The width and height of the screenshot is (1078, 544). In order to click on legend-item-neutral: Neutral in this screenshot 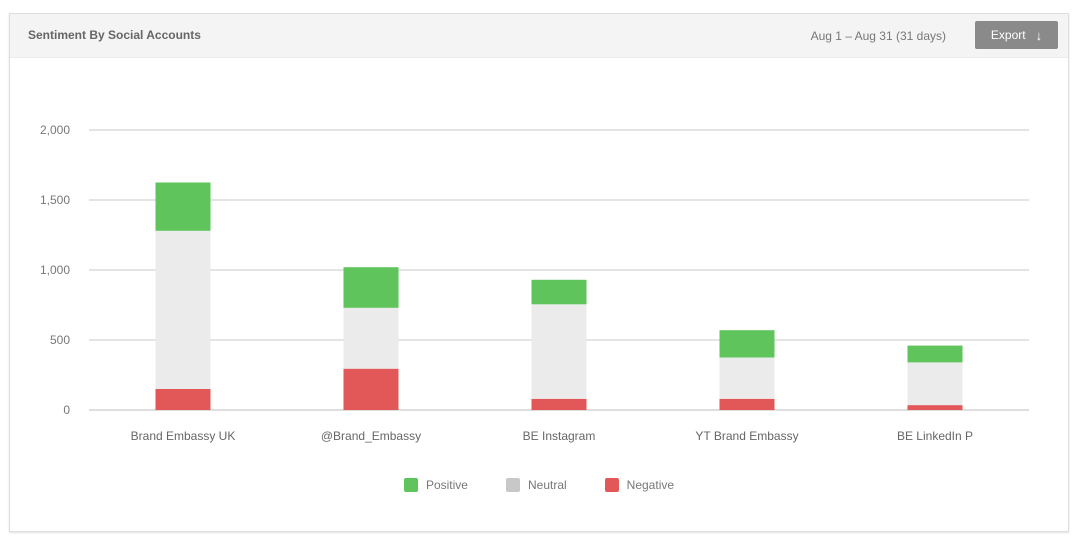, I will do `click(536, 485)`.